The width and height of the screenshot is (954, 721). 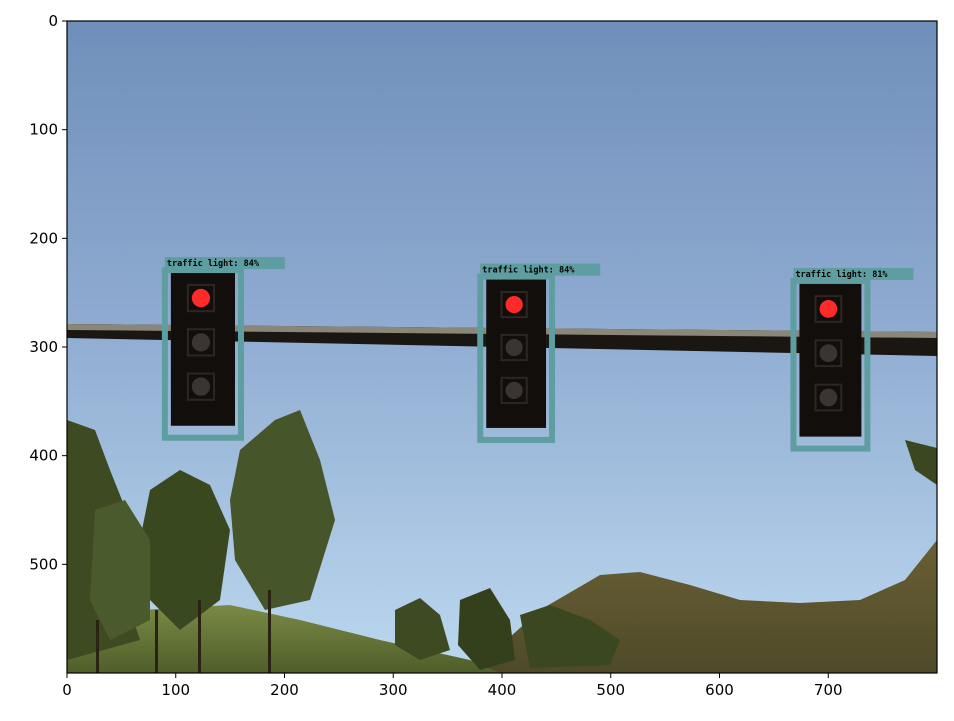 I want to click on x-tick-label: 700, so click(x=828, y=690).